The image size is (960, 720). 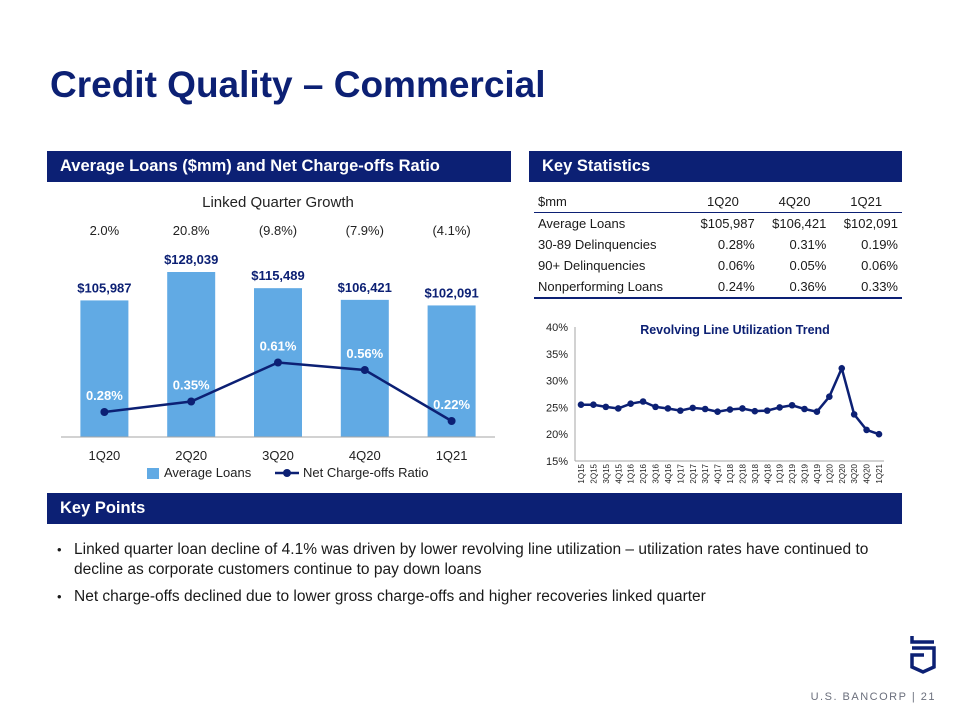 I want to click on growth-label: (4.1%), so click(x=451, y=230).